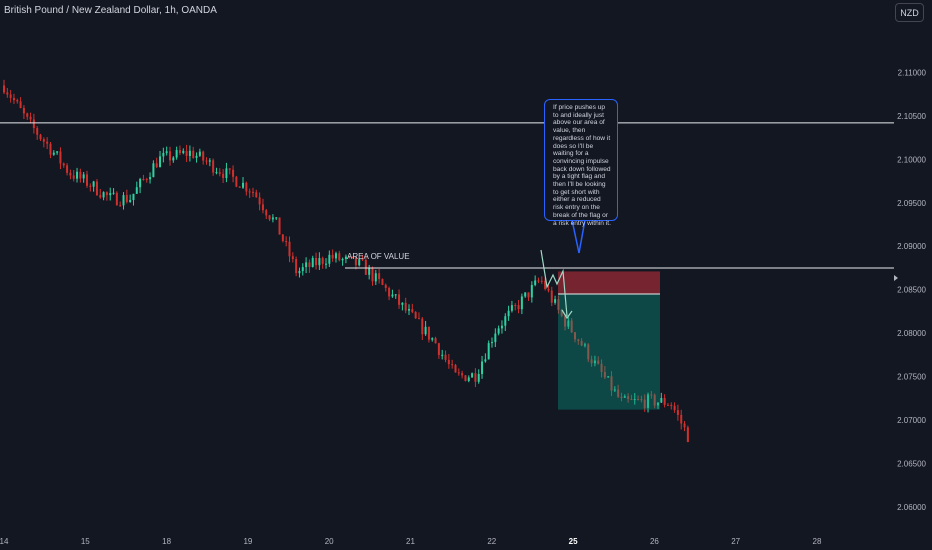 This screenshot has width=932, height=550. What do you see at coordinates (911, 246) in the screenshot?
I see `price-tick-label: 2.09000` at bounding box center [911, 246].